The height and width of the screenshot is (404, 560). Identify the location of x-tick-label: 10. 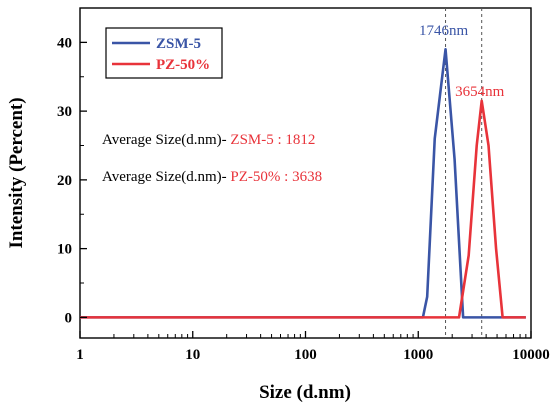
(192, 355).